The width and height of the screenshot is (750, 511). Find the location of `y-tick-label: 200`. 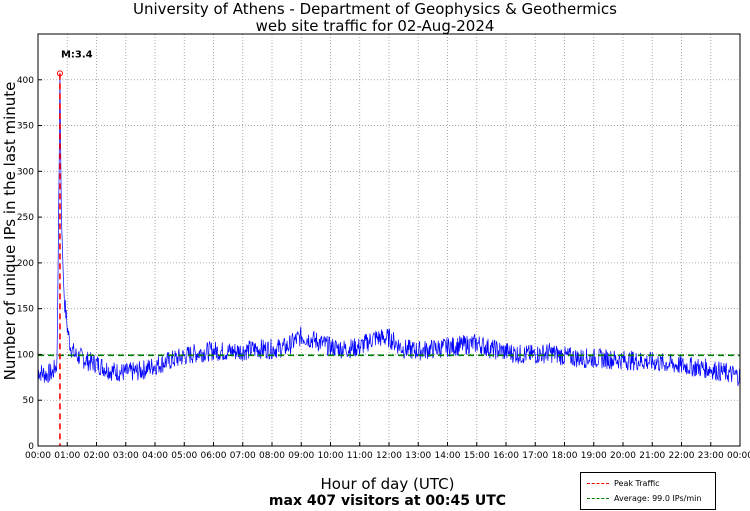

y-tick-label: 200 is located at coordinates (25, 264).